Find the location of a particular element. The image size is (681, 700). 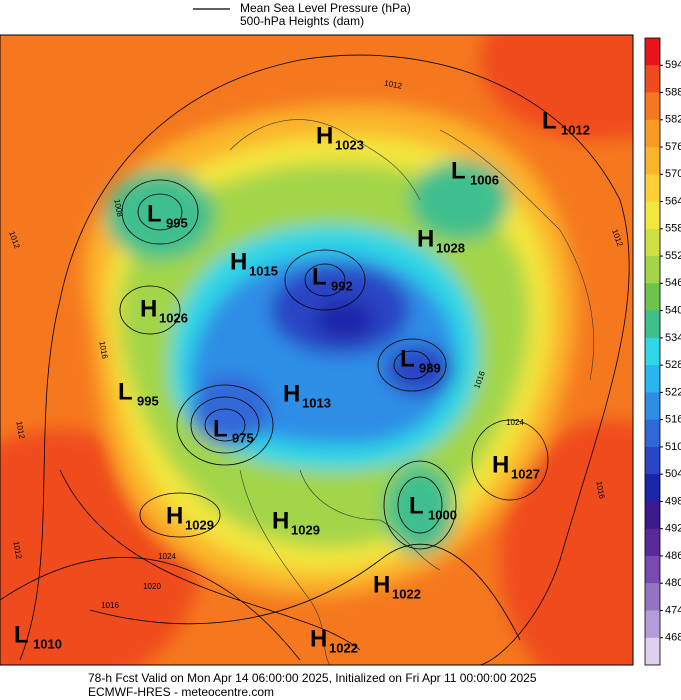

colorbar-label: 498 is located at coordinates (673, 501).